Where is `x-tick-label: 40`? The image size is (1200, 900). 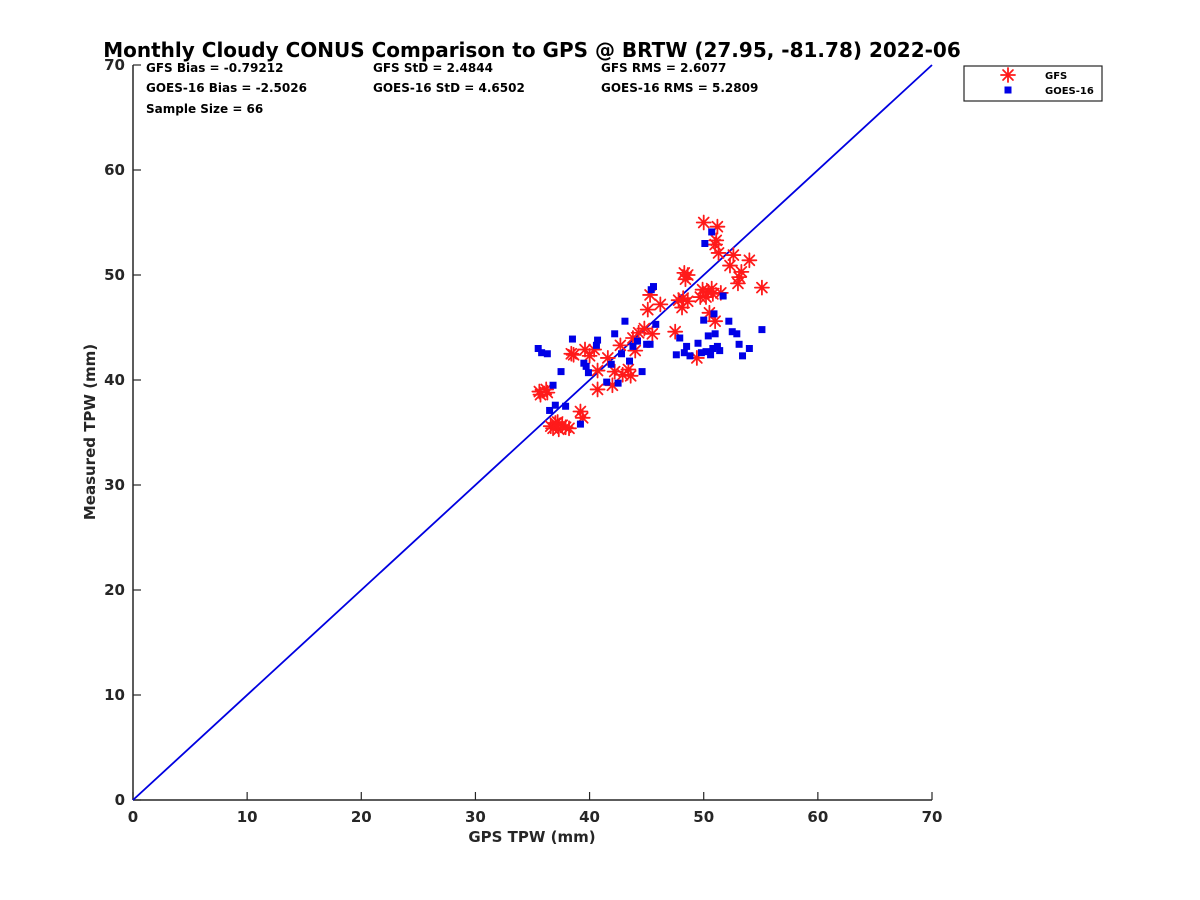
x-tick-label: 40 is located at coordinates (589, 817).